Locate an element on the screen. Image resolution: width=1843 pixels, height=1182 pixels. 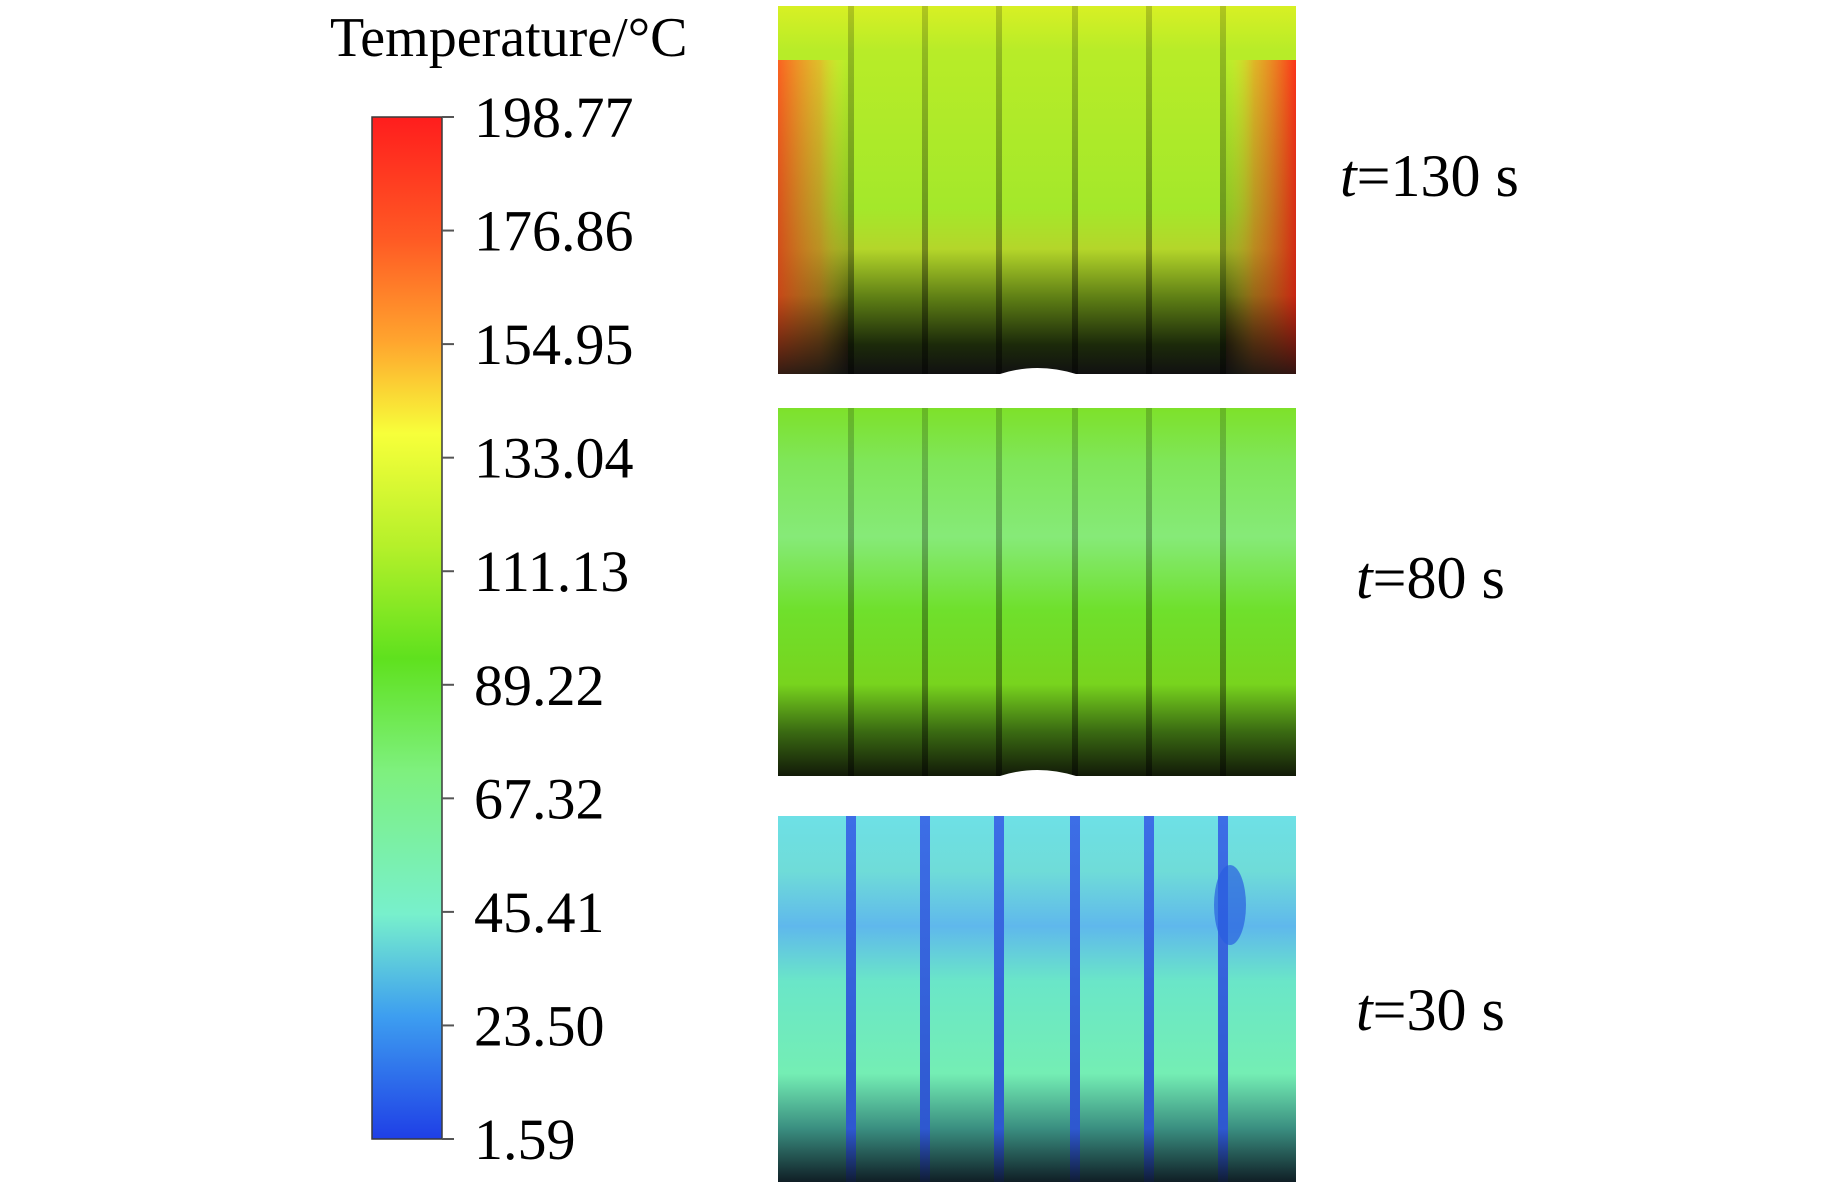
field-background-130s is located at coordinates (1037, 190).